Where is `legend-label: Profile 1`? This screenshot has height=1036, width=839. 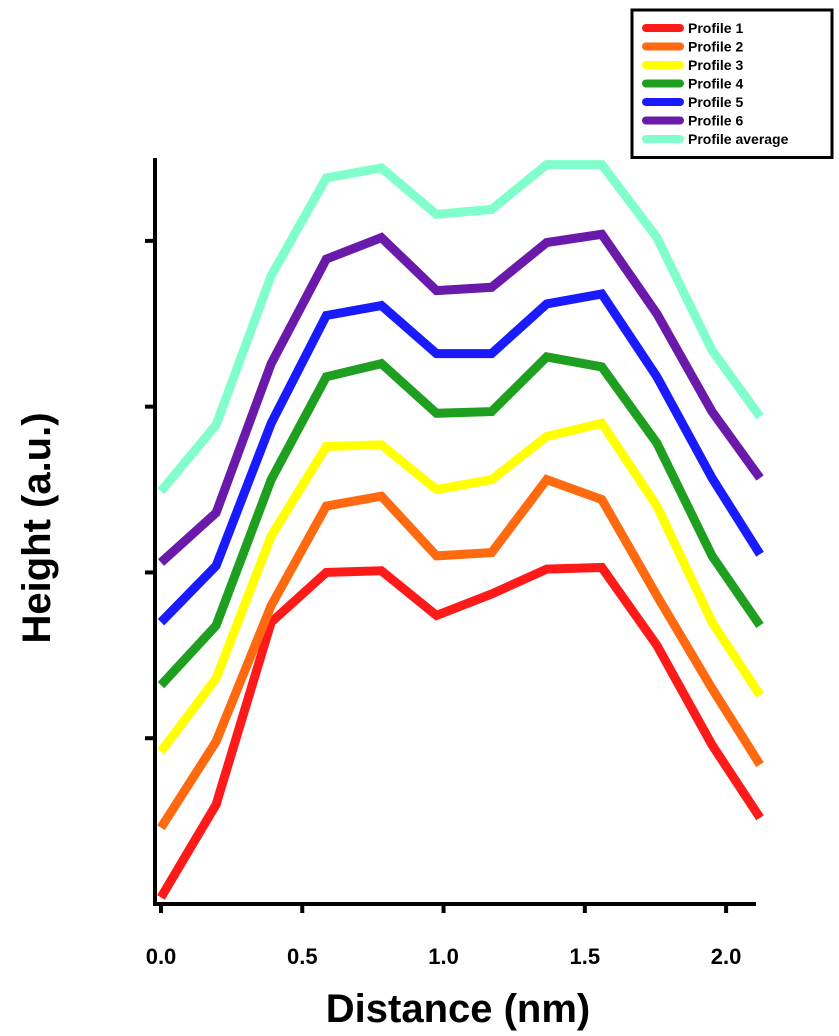
legend-label: Profile 1 is located at coordinates (715, 28).